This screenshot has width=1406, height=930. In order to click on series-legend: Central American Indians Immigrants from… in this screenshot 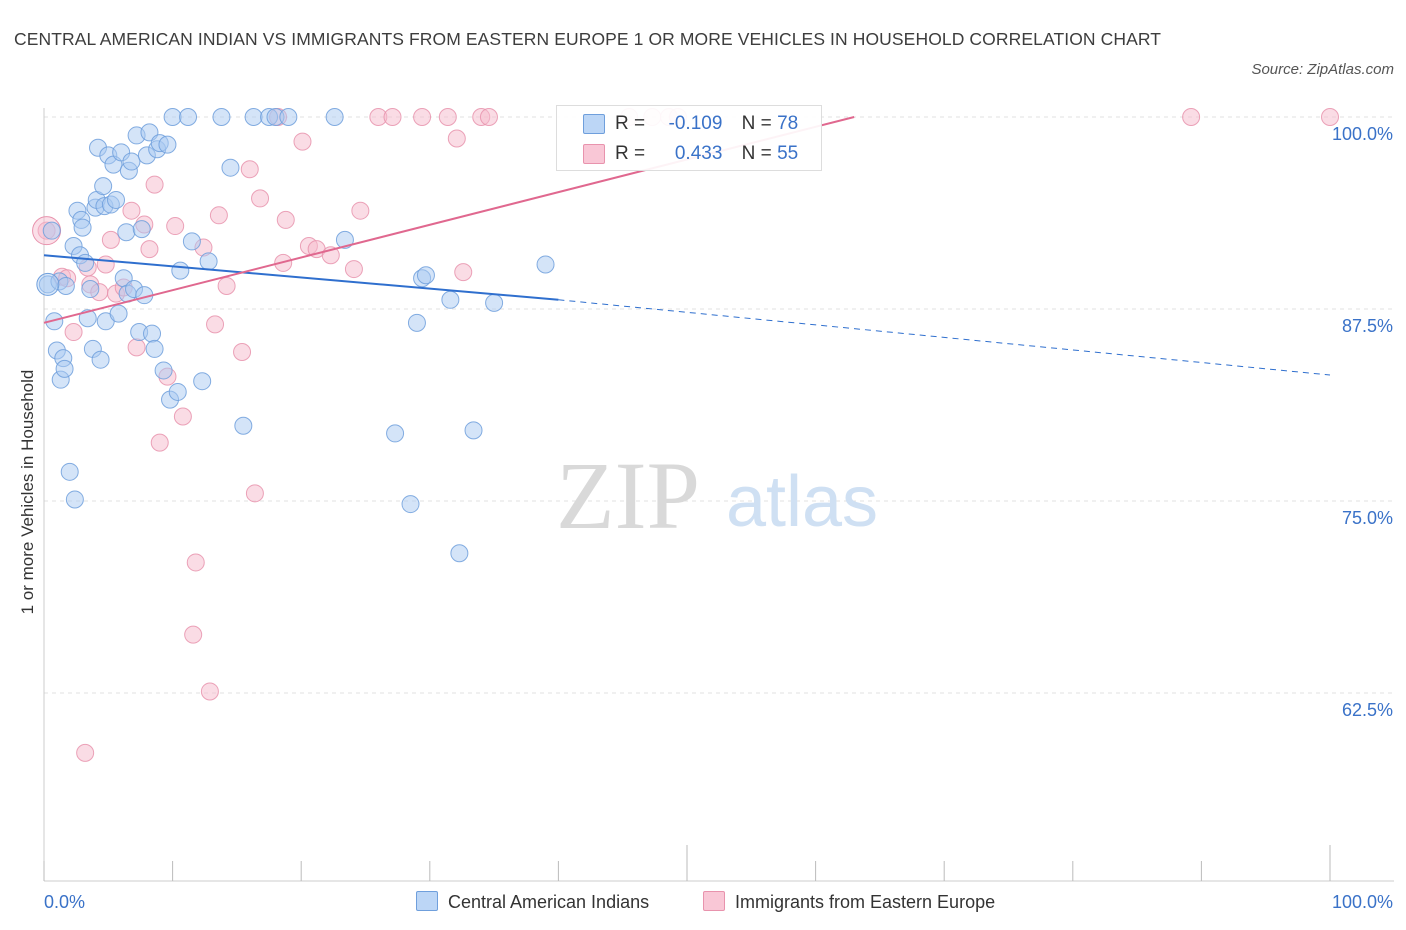, I will do `click(703, 902)`.